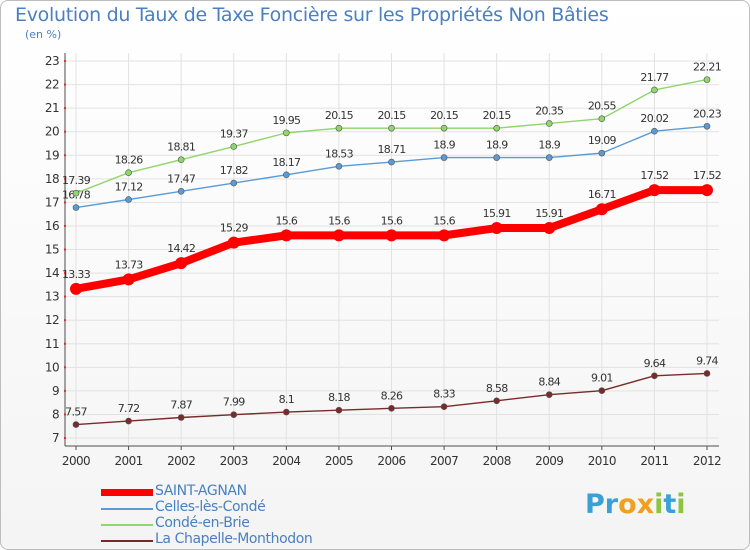 This screenshot has height=550, width=750. I want to click on x-tick-label: 2004, so click(286, 461).